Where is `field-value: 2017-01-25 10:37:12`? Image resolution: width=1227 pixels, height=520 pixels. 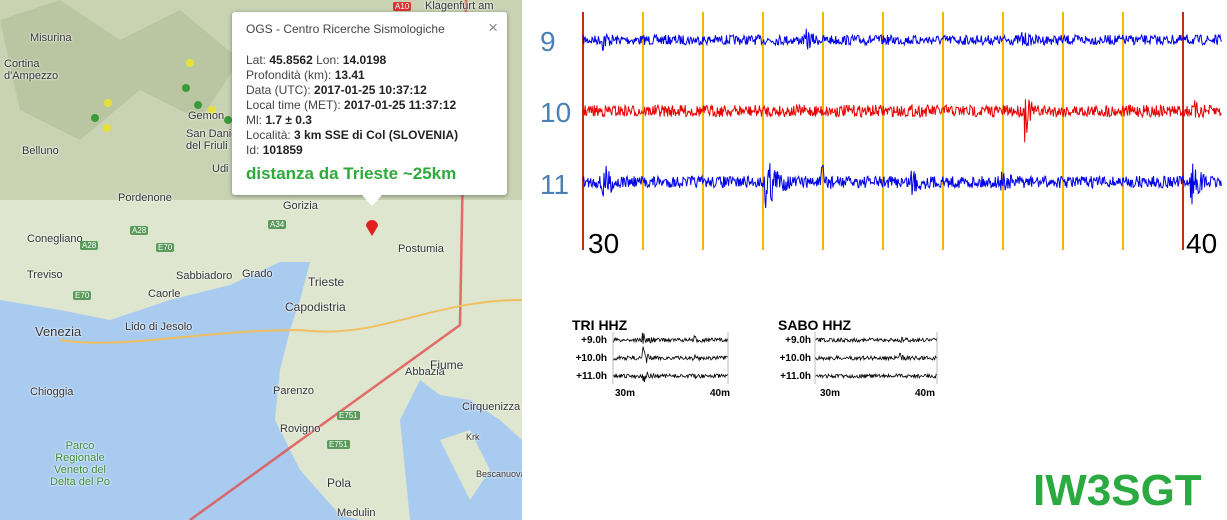 field-value: 2017-01-25 10:37:12 is located at coordinates (370, 90).